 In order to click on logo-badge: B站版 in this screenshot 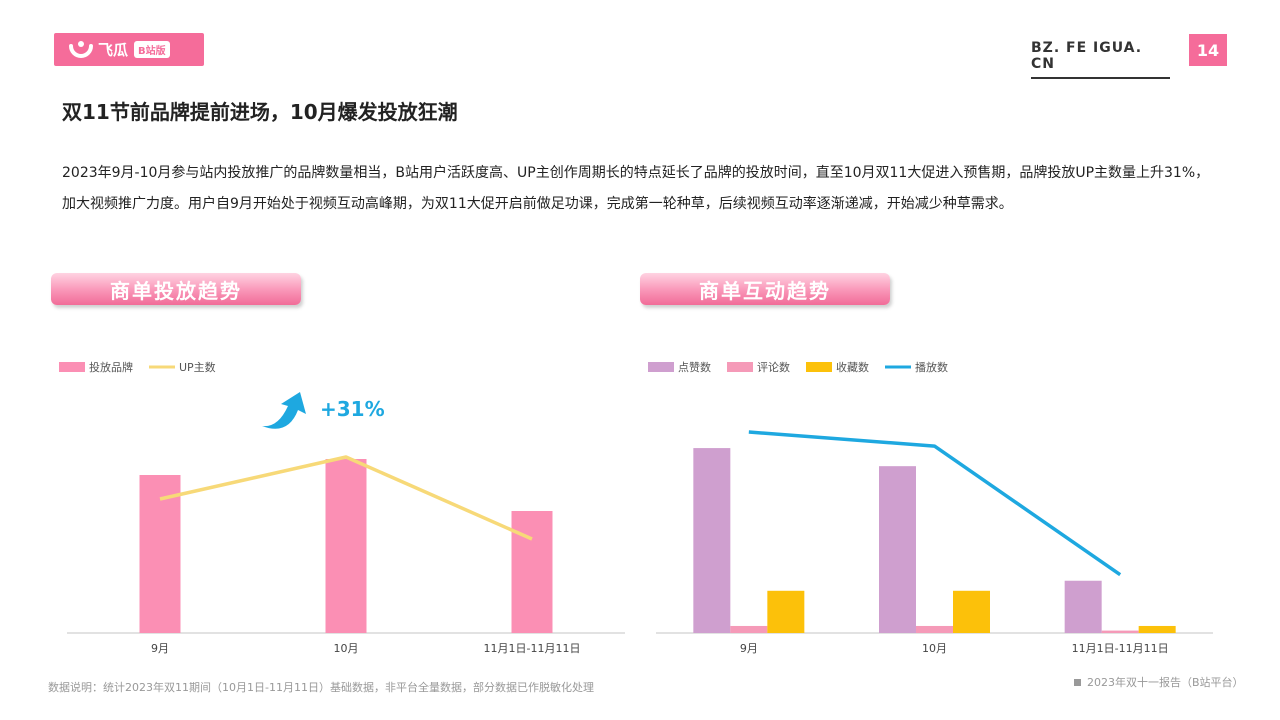, I will do `click(152, 49)`.